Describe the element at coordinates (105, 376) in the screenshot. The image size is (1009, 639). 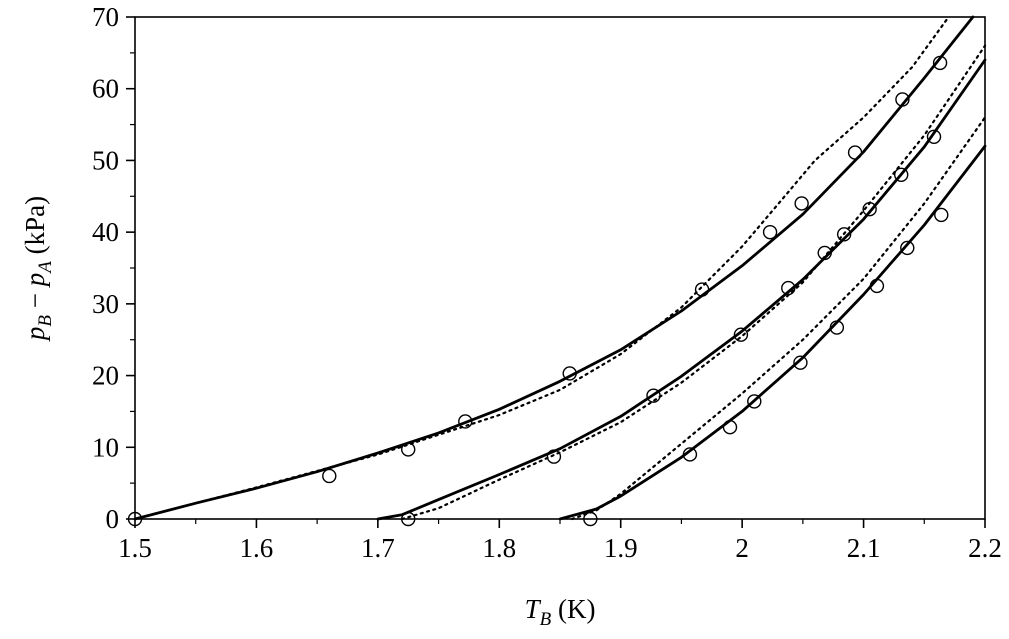
I see `y-tick-label: 20` at that location.